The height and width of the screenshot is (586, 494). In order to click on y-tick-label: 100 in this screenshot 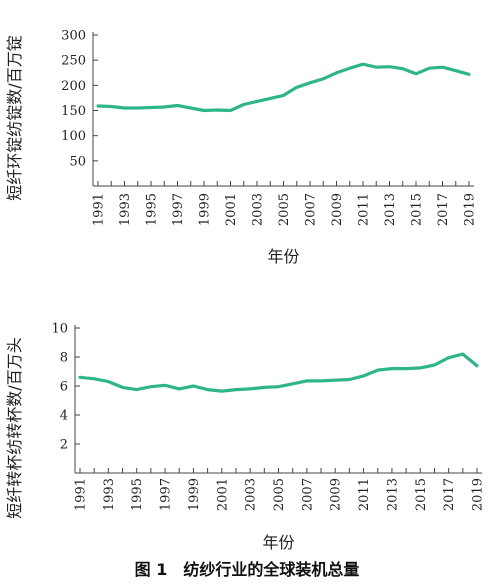, I will do `click(73, 136)`.